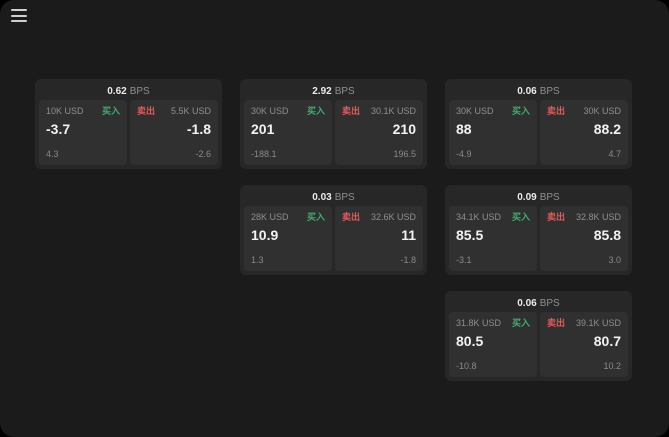  Describe the element at coordinates (538, 197) in the screenshot. I see `spread-header: 0.09 BPS` at that location.